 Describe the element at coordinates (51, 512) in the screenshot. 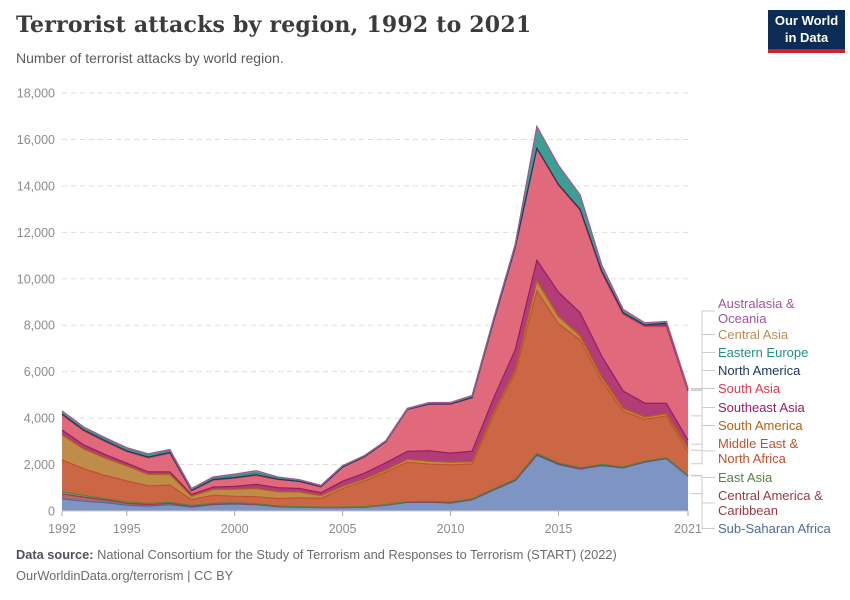

I see `y-axis-tick-label: 0` at that location.